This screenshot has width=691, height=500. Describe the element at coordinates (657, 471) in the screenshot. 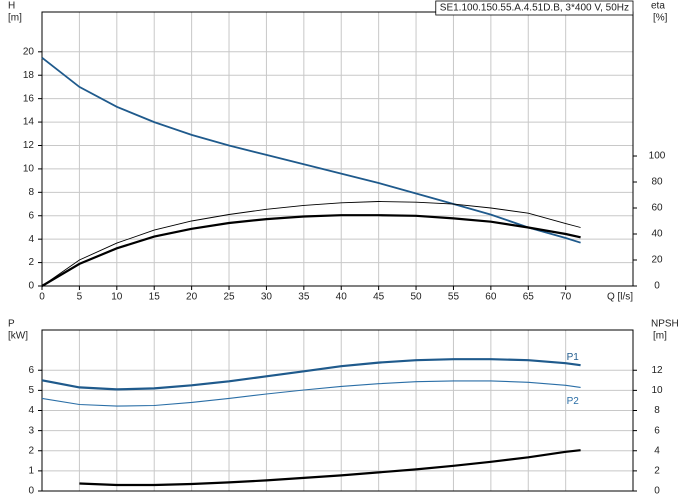

I see `y2-tick-label: 2` at that location.